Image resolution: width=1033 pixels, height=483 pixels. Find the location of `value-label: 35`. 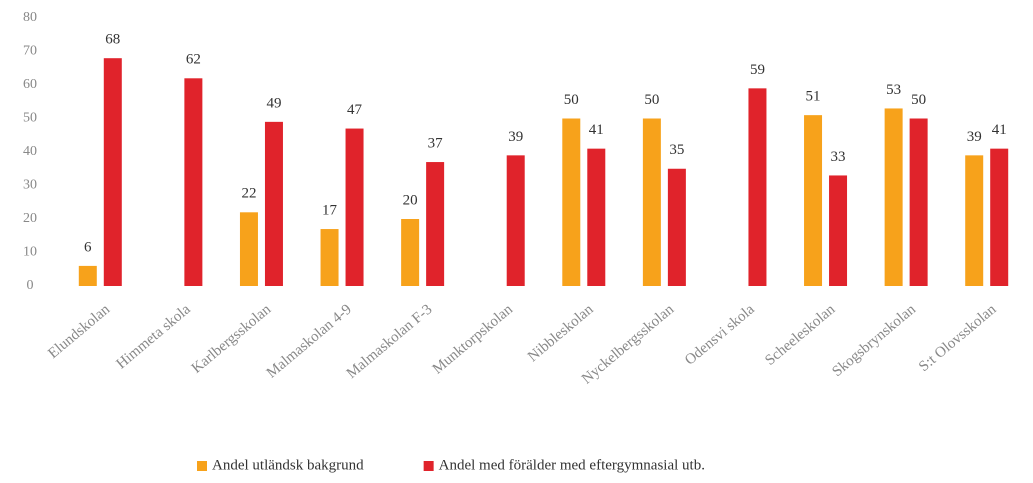

value-label: 35 is located at coordinates (676, 150).